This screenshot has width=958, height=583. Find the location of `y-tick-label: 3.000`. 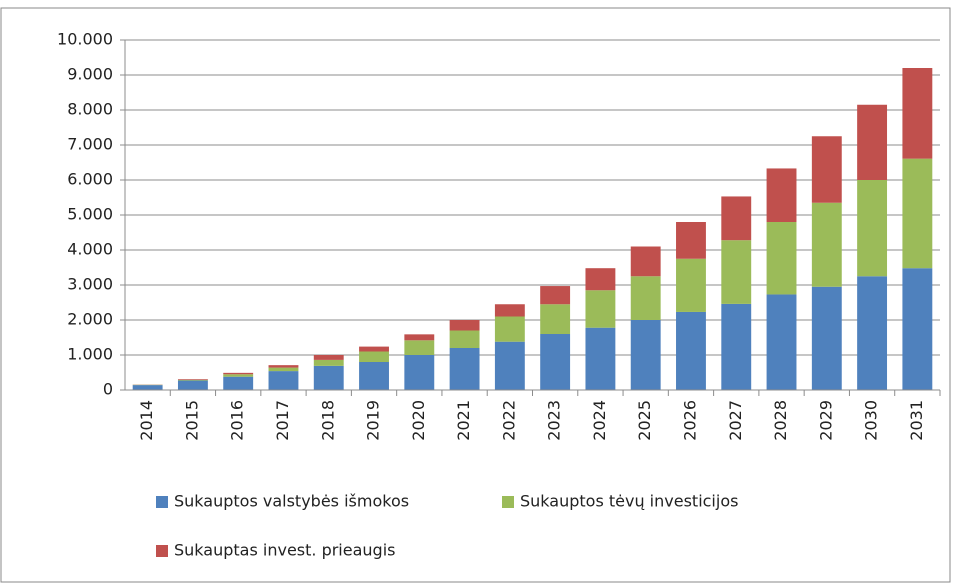

y-tick-label: 3.000 is located at coordinates (90, 284).